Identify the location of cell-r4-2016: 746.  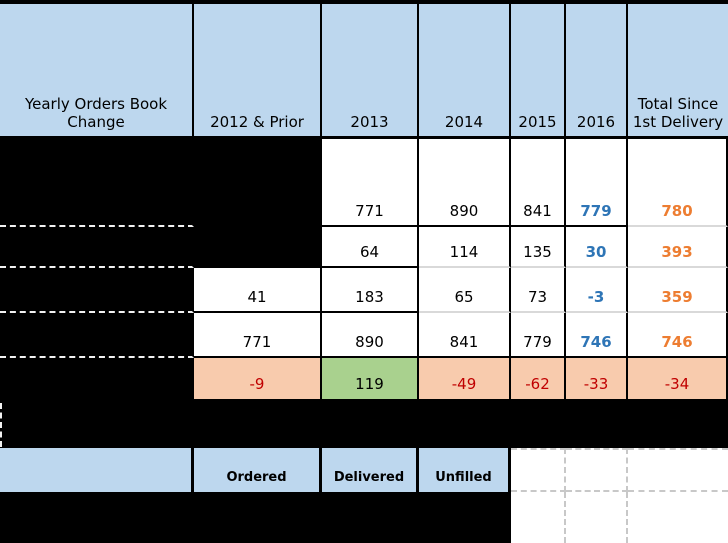
(597, 335).